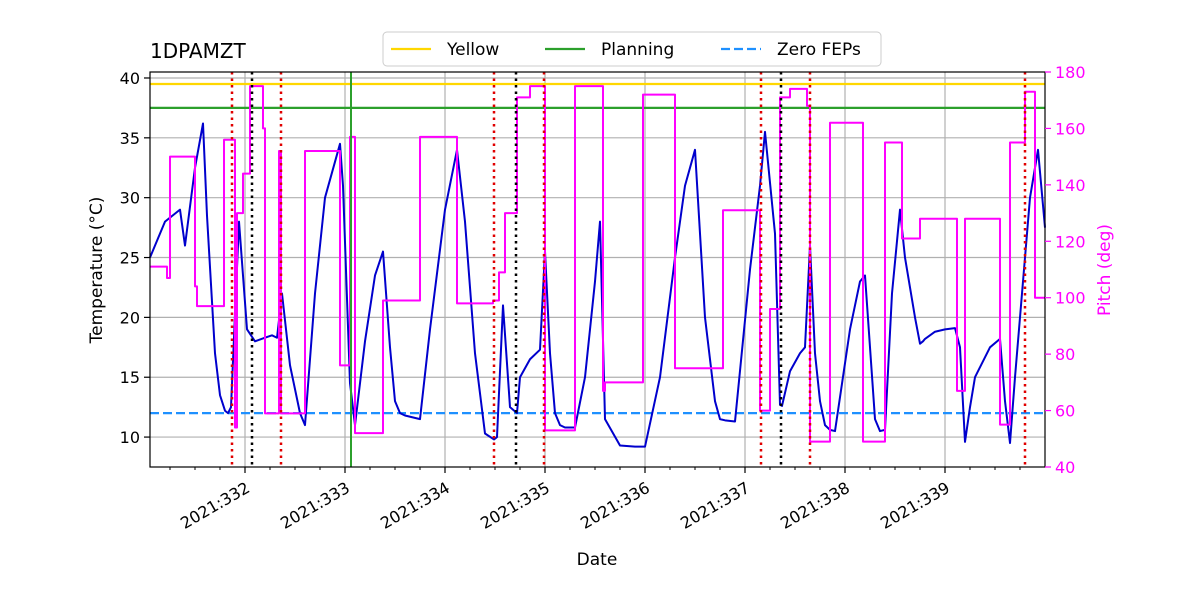 This screenshot has height=600, width=1200. I want to click on legend: Yellow Planning Zero FEPs, so click(632, 49).